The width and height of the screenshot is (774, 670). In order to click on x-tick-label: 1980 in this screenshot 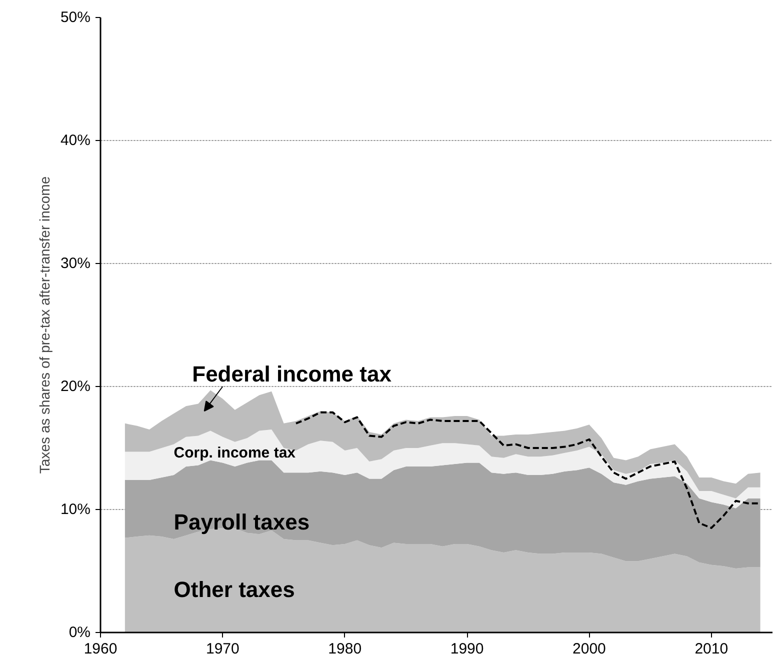, I will do `click(345, 649)`.